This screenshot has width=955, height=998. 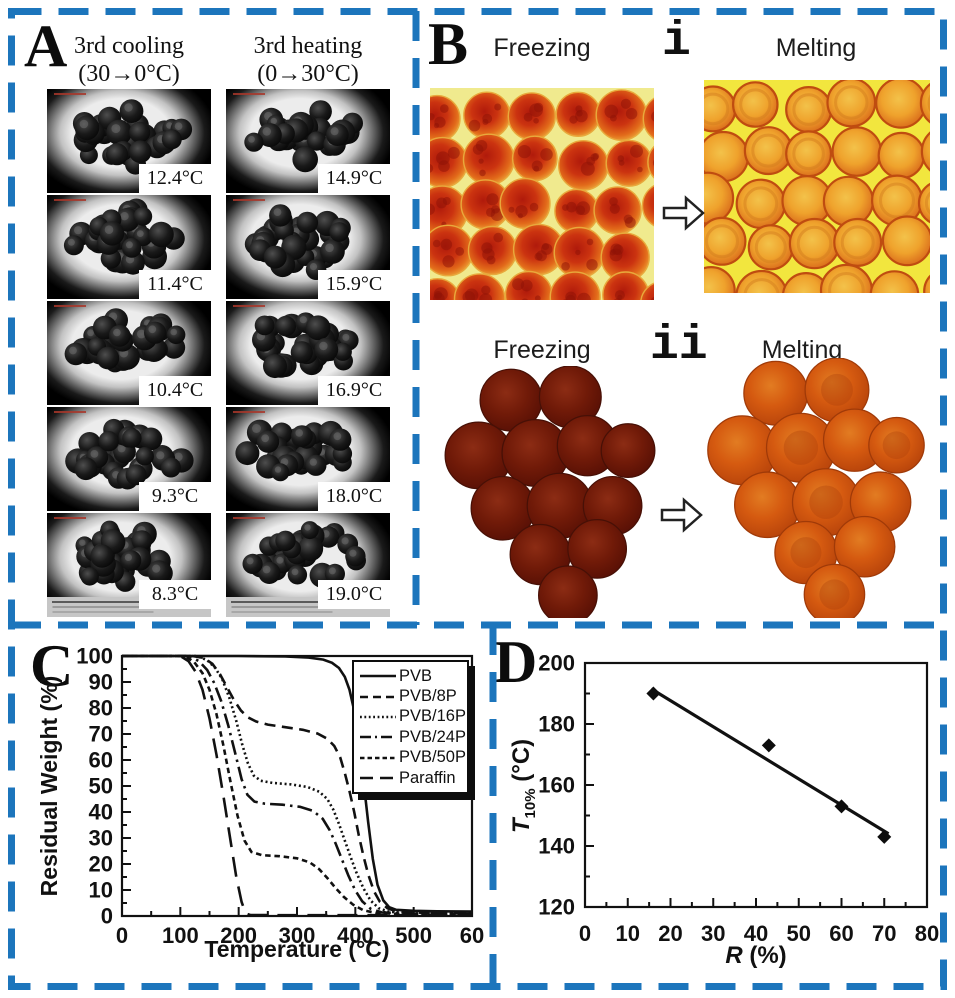 I want to click on legend-item: PVB/50P, so click(x=413, y=758).